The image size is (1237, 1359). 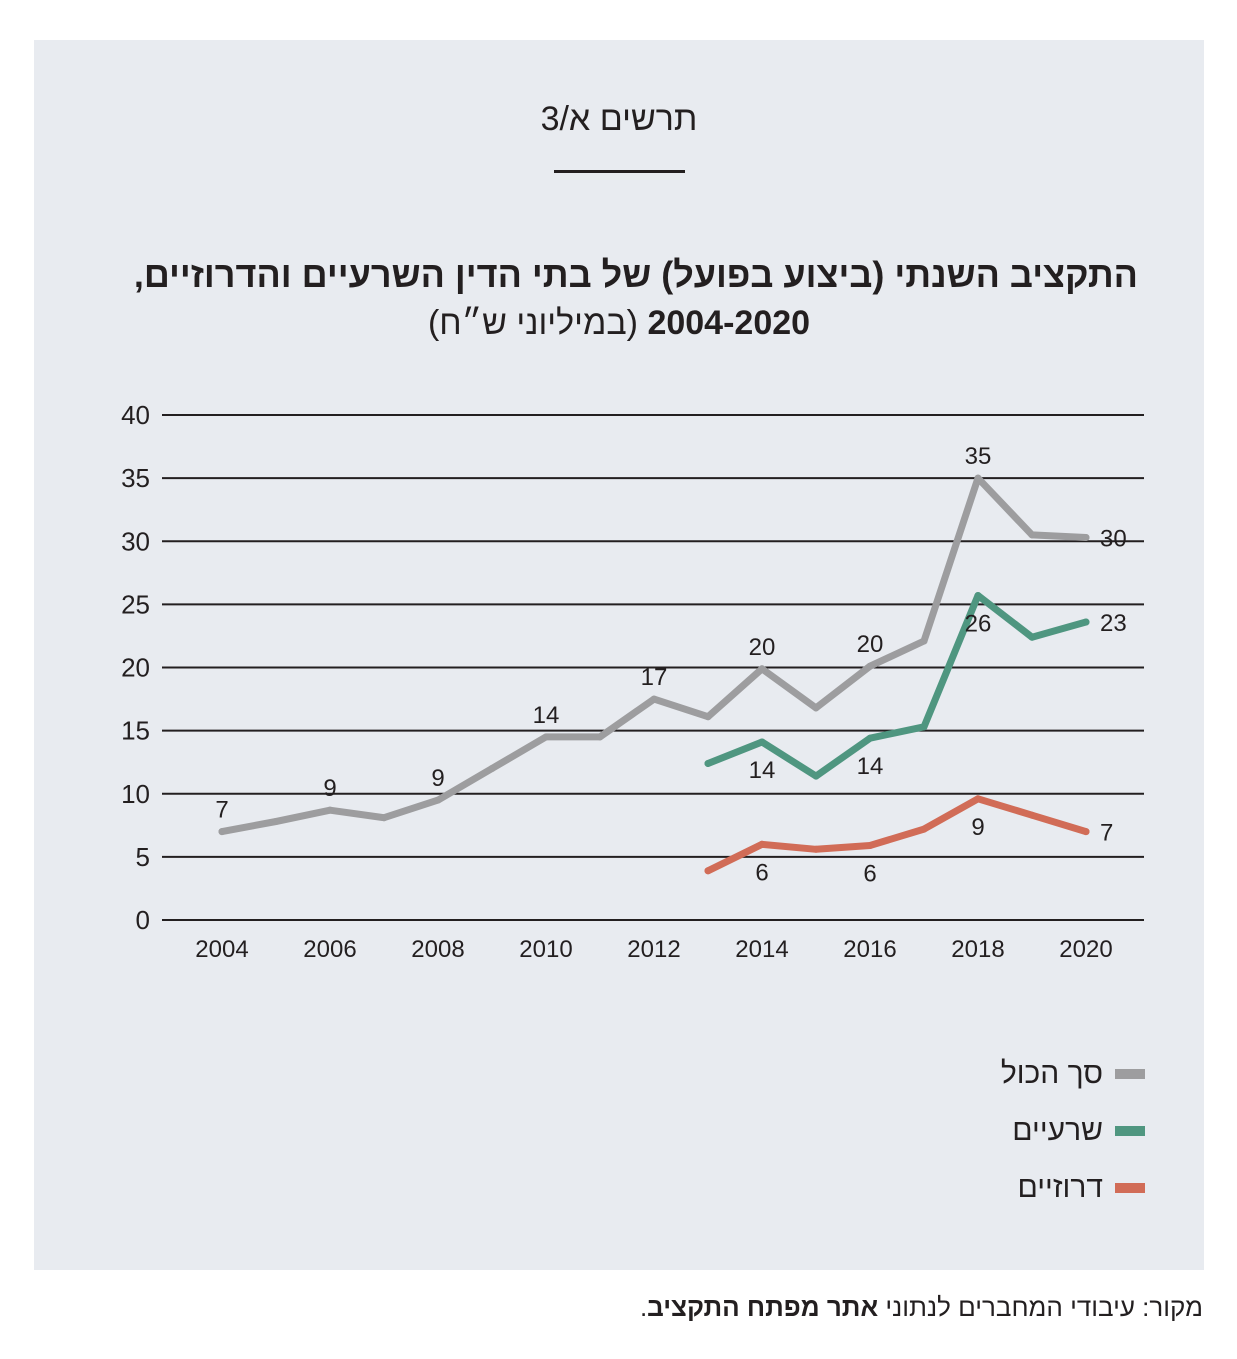 I want to click on y-tick-label: 15, so click(x=135, y=731).